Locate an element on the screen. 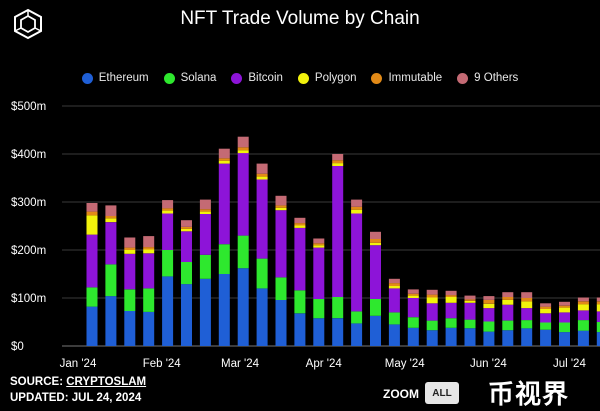 This screenshot has height=411, width=600. y-tick-label: $300m is located at coordinates (28, 203).